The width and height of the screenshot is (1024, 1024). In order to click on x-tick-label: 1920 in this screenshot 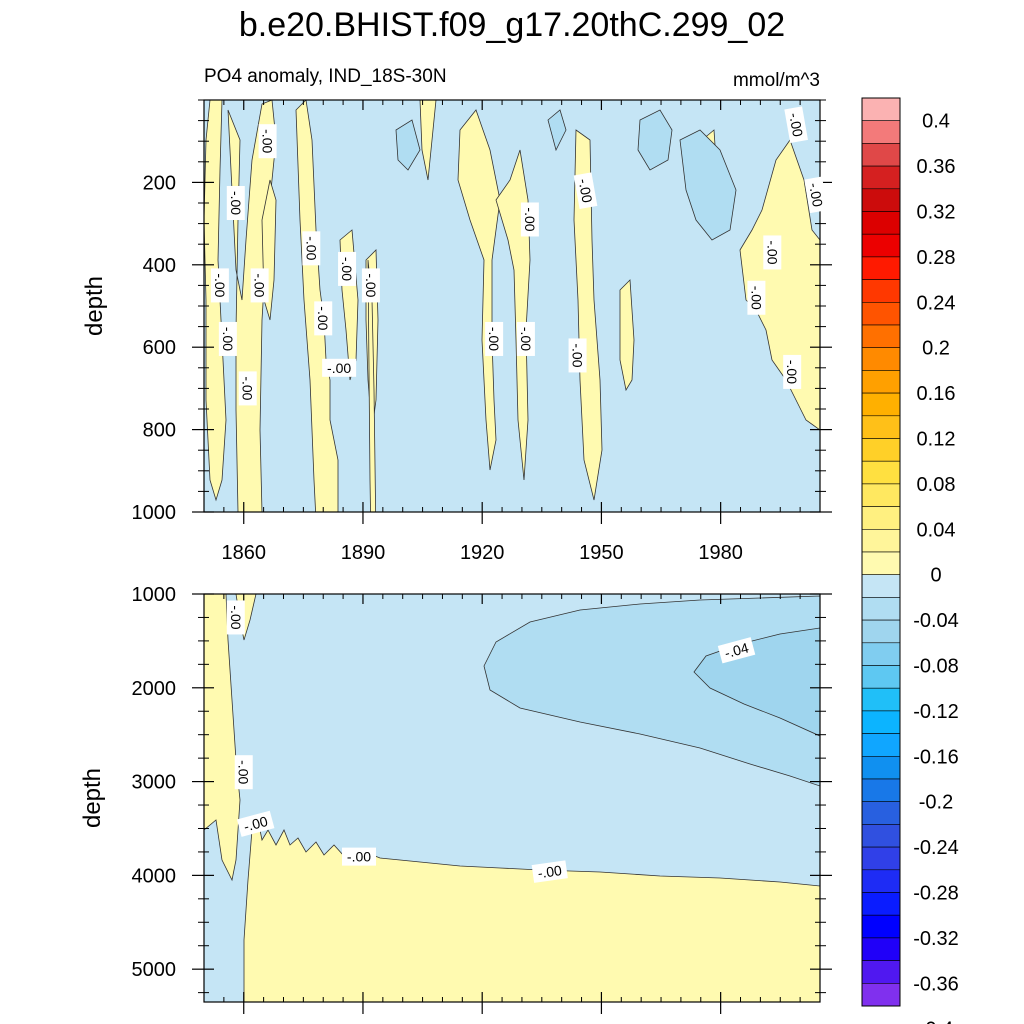, I will do `click(482, 553)`.